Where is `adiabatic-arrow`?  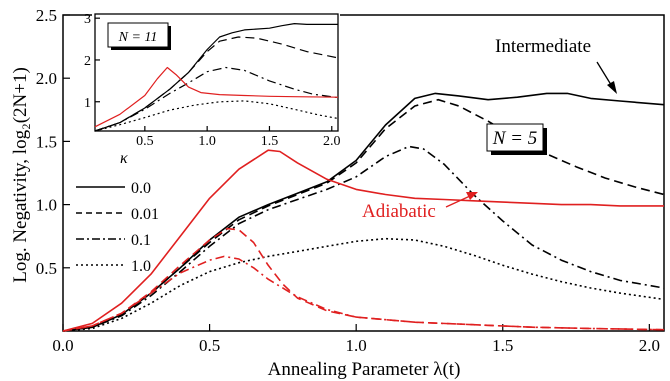
adiabatic-arrow is located at coordinates (458, 201).